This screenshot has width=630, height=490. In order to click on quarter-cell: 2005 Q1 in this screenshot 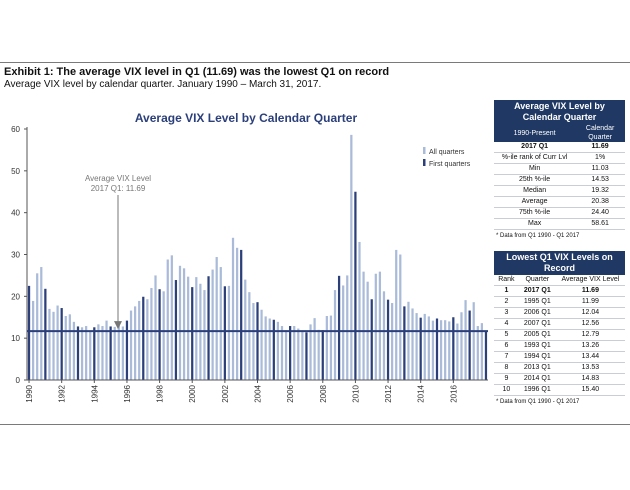, I will do `click(537, 335)`.